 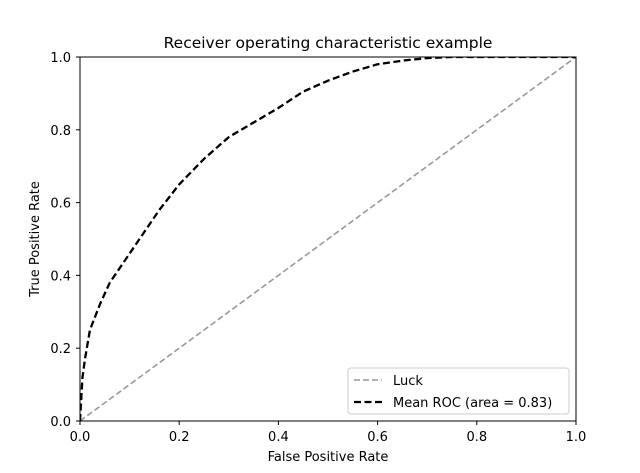 What do you see at coordinates (472, 403) in the screenshot?
I see `legend-label-mean-roc: Mean ROC (area = 0.83)` at bounding box center [472, 403].